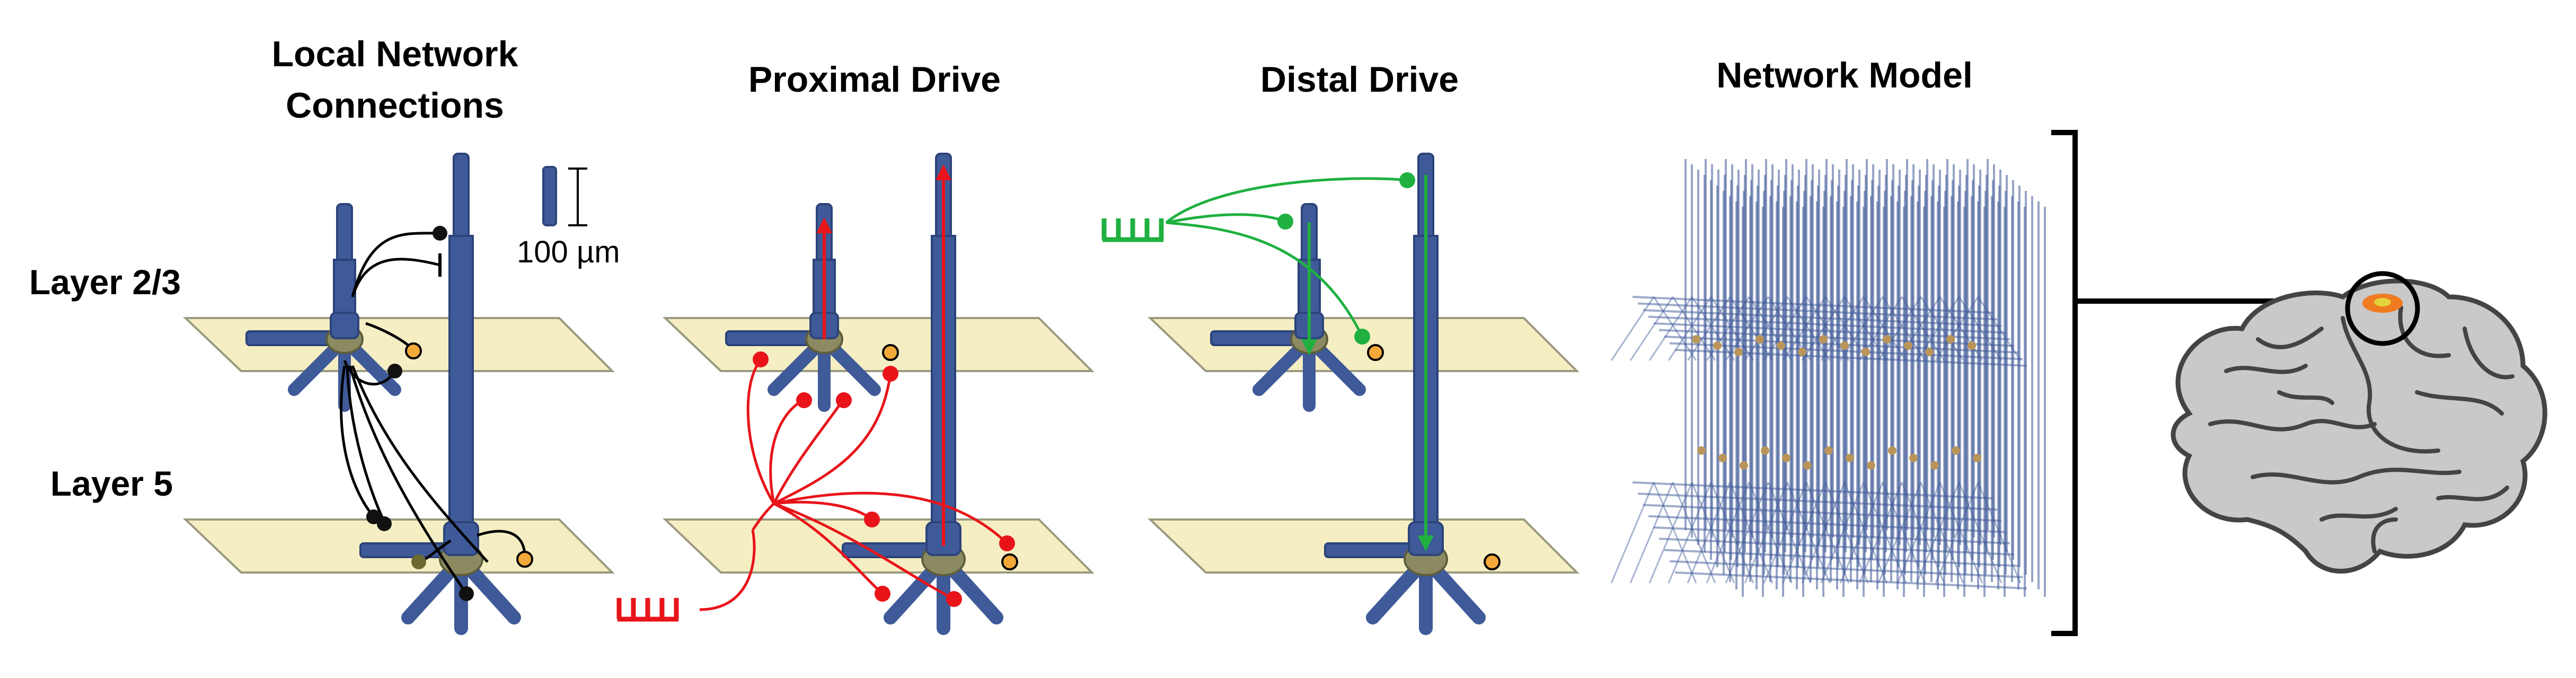  I want to click on panel-proximal-drive, so click(855, 391).